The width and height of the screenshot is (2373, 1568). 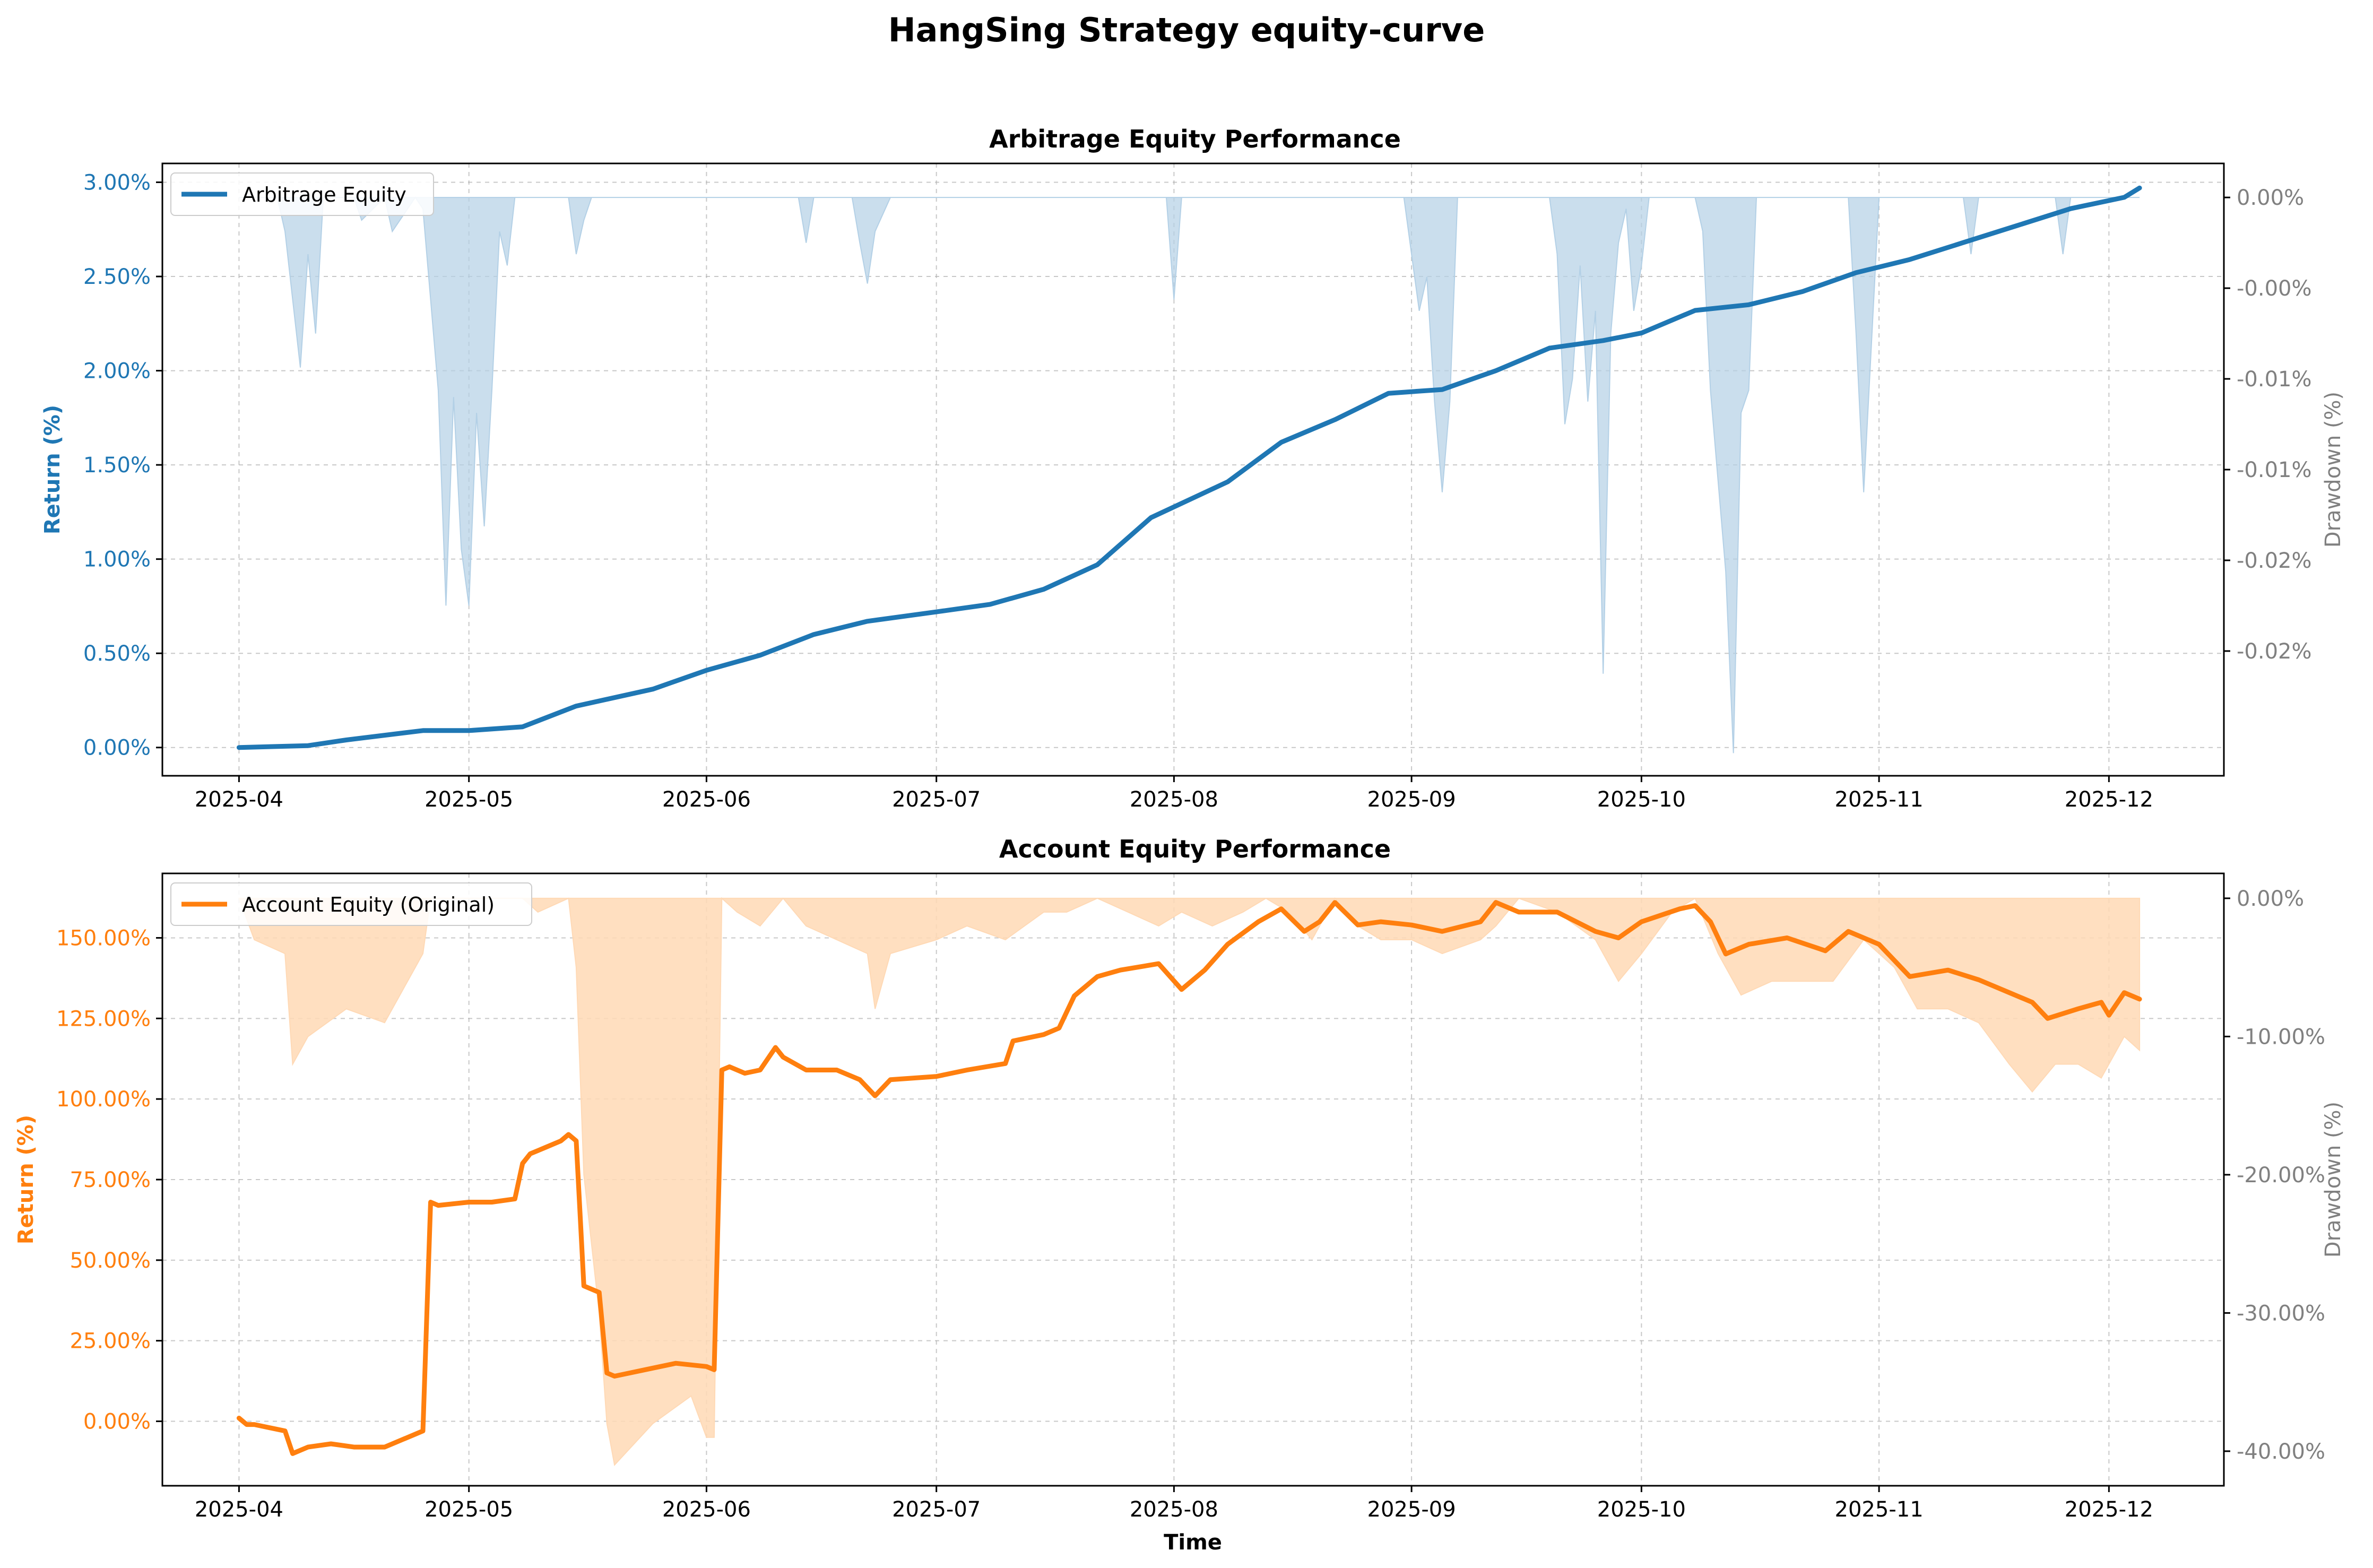 What do you see at coordinates (104, 938) in the screenshot?
I see `account-y-tick-label: 150.00%` at bounding box center [104, 938].